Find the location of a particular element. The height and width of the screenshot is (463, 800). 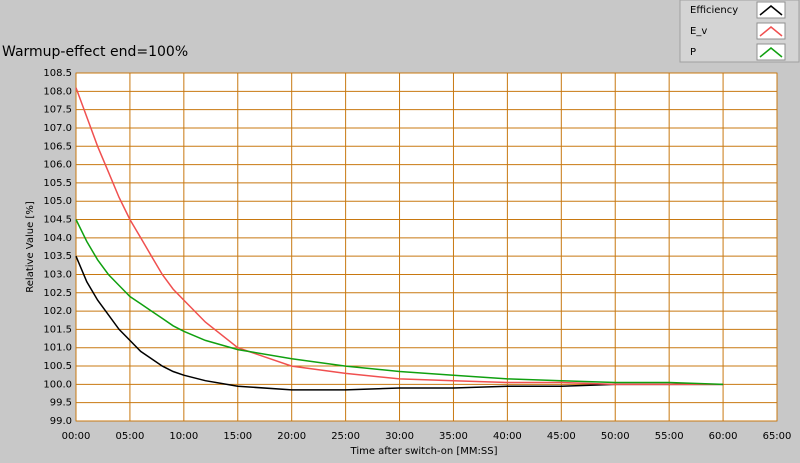

y-tick-label: 100.0 is located at coordinates (57, 384).